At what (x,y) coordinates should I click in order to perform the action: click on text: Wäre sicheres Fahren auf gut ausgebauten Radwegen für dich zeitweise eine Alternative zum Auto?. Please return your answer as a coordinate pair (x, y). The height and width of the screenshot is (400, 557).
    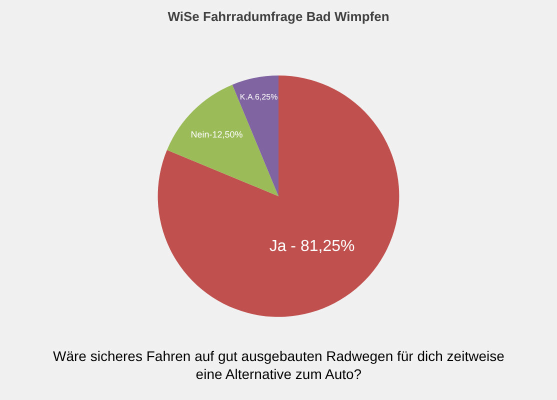
    Looking at the image, I should click on (279, 365).